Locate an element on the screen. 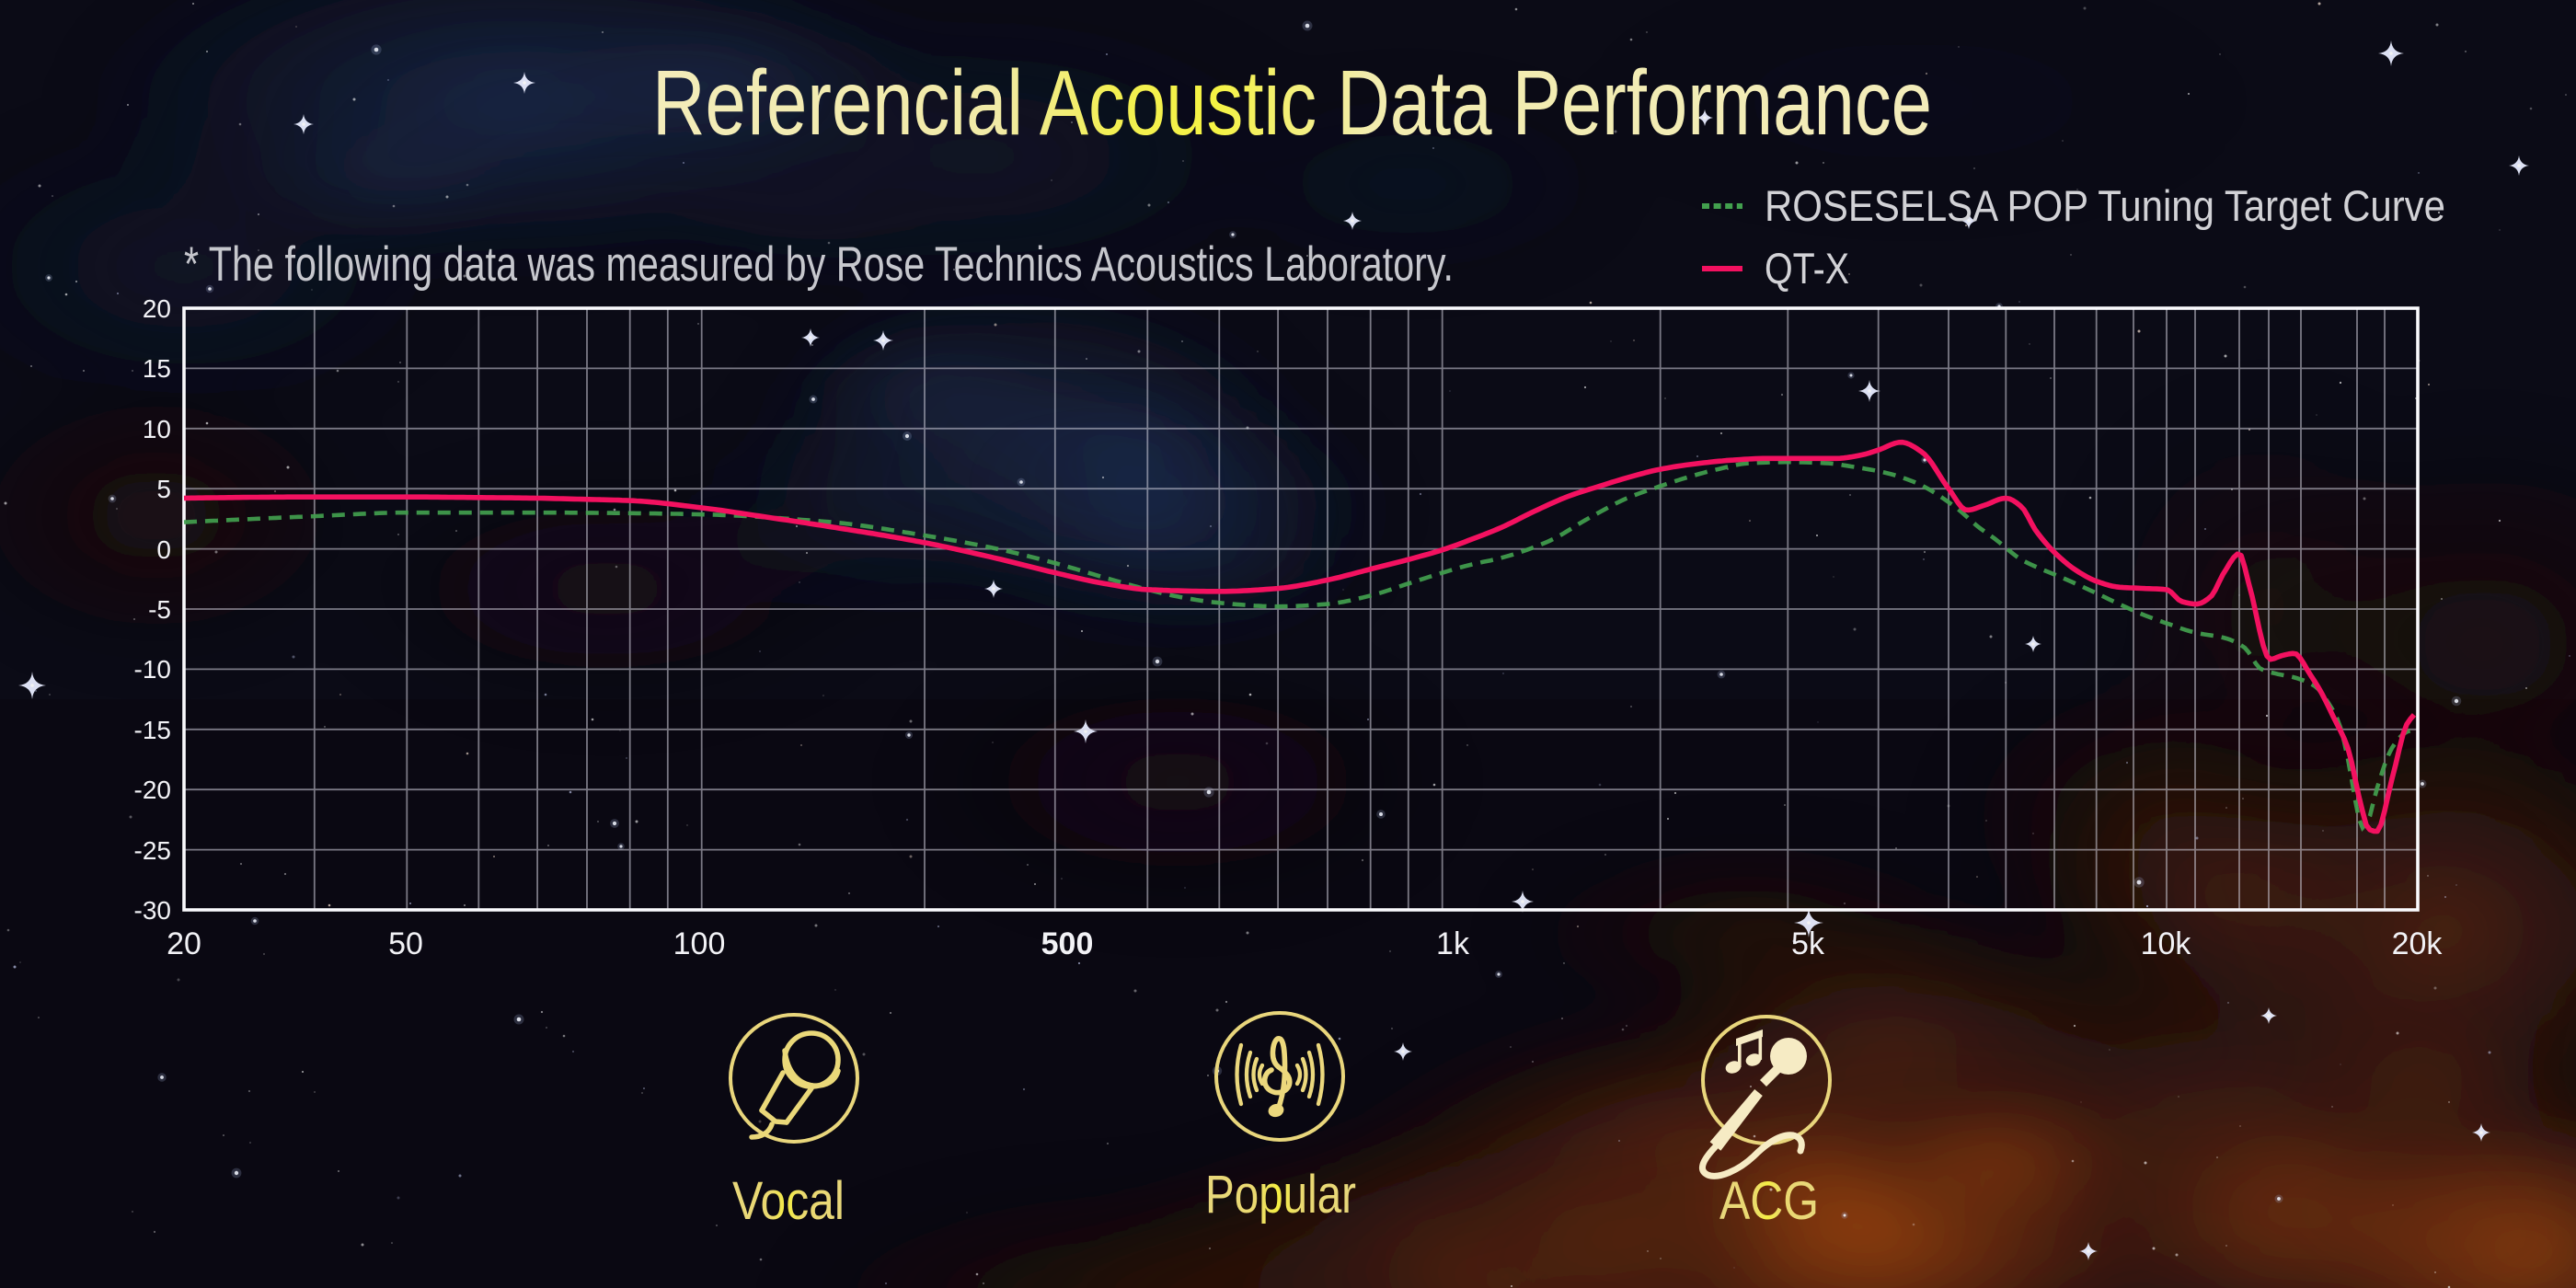 The width and height of the screenshot is (2576, 1288). svg-text: -5 is located at coordinates (159, 609).